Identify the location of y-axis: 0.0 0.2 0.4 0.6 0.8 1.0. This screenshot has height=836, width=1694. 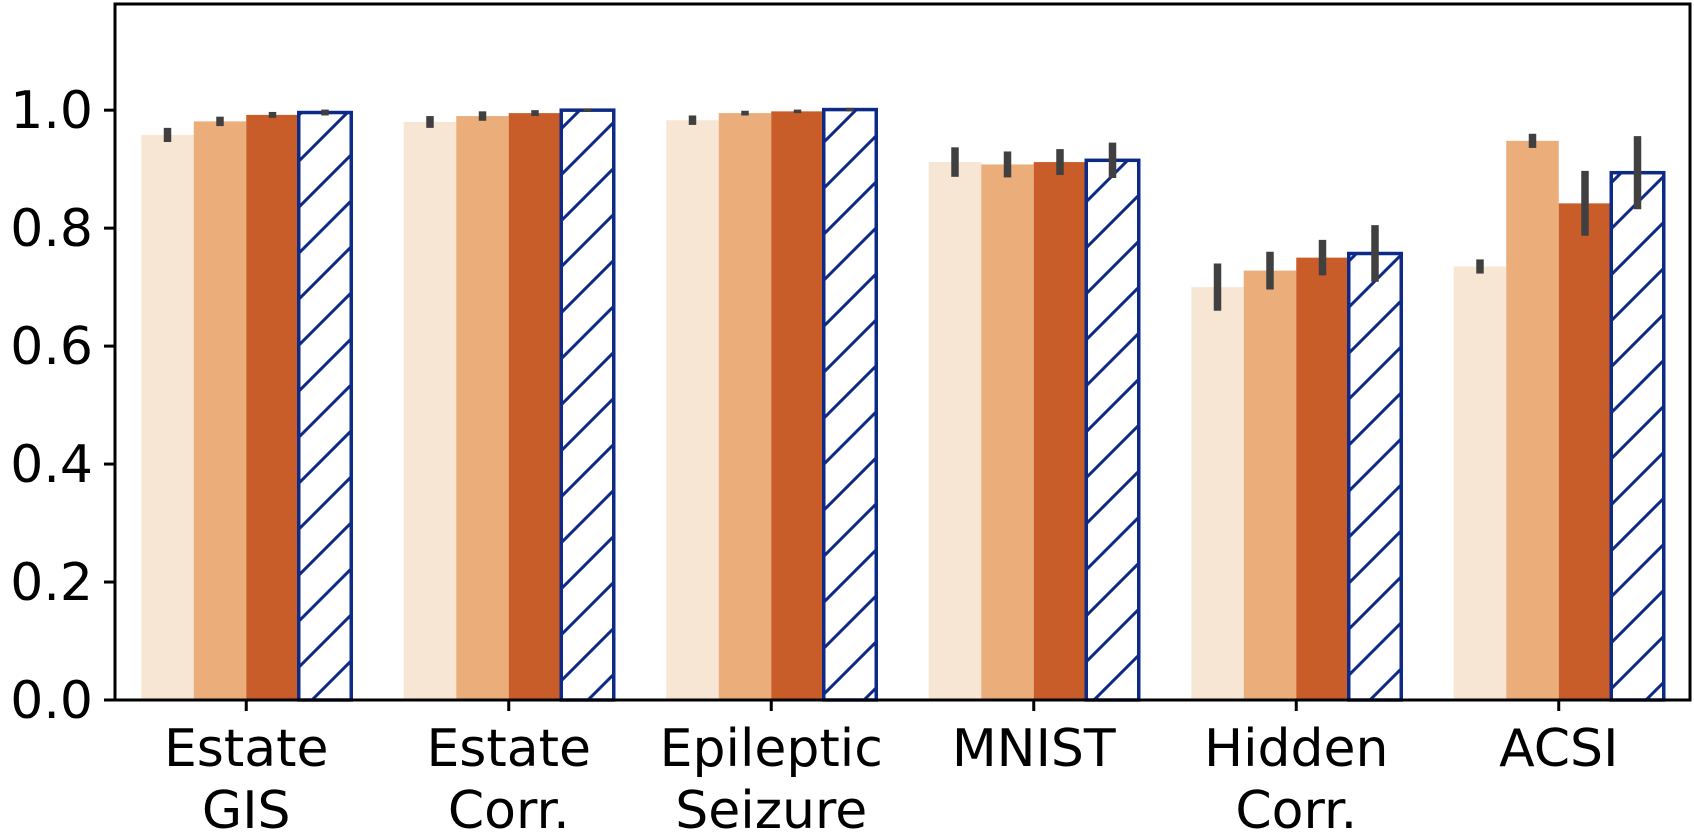
(62, 406).